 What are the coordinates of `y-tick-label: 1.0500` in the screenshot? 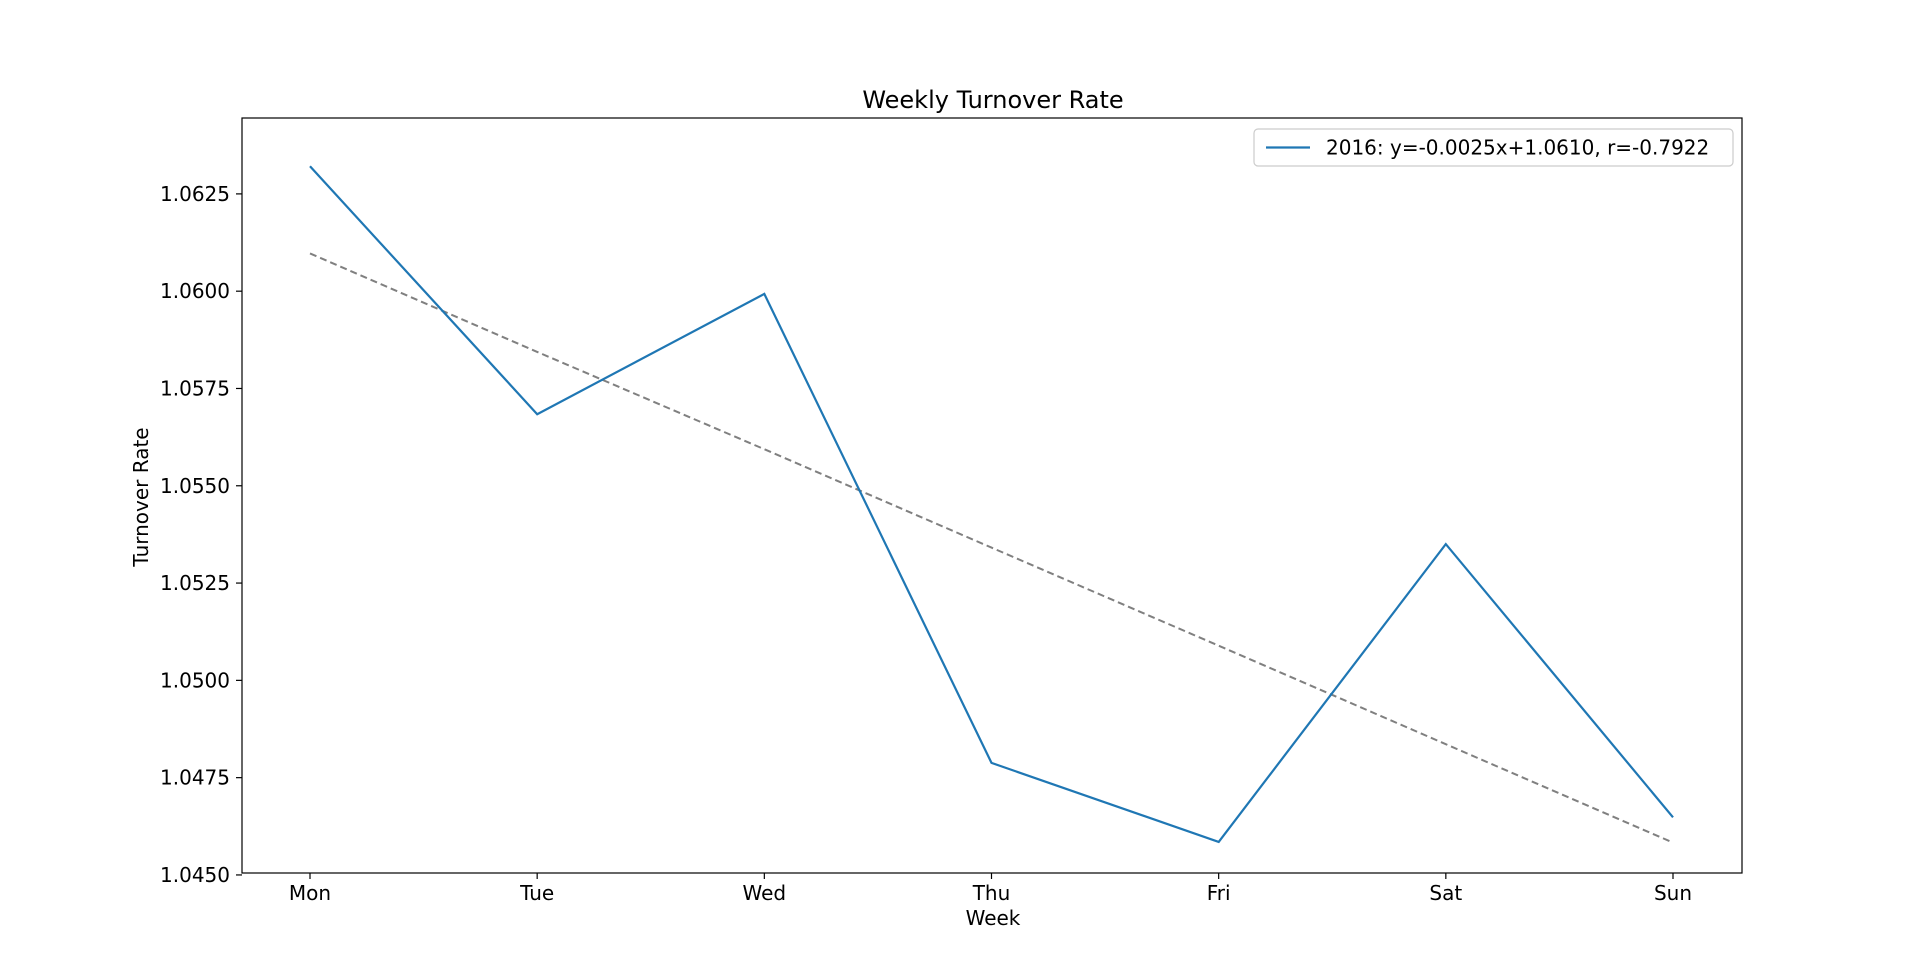 It's located at (195, 680).